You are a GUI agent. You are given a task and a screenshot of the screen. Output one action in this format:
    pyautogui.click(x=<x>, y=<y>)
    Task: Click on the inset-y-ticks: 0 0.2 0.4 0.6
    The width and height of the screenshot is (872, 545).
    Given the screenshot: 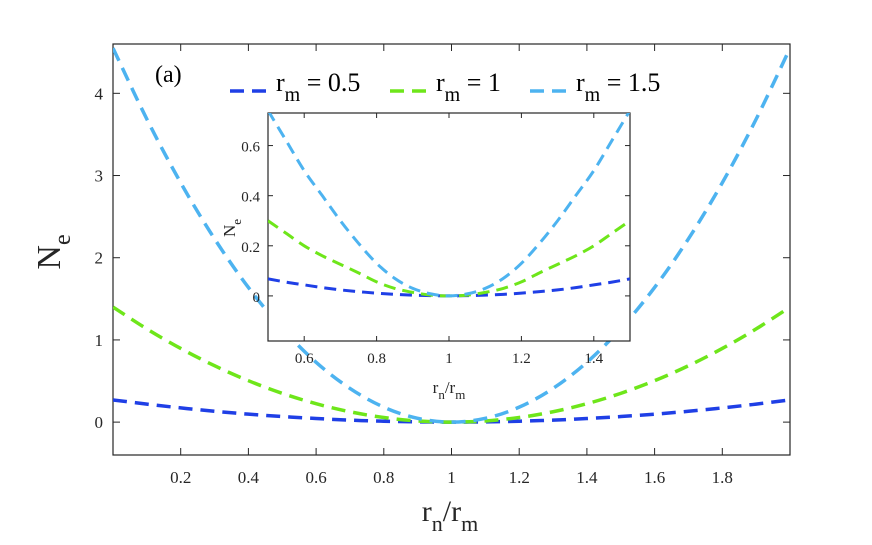 What is the action you would take?
    pyautogui.click(x=435, y=223)
    